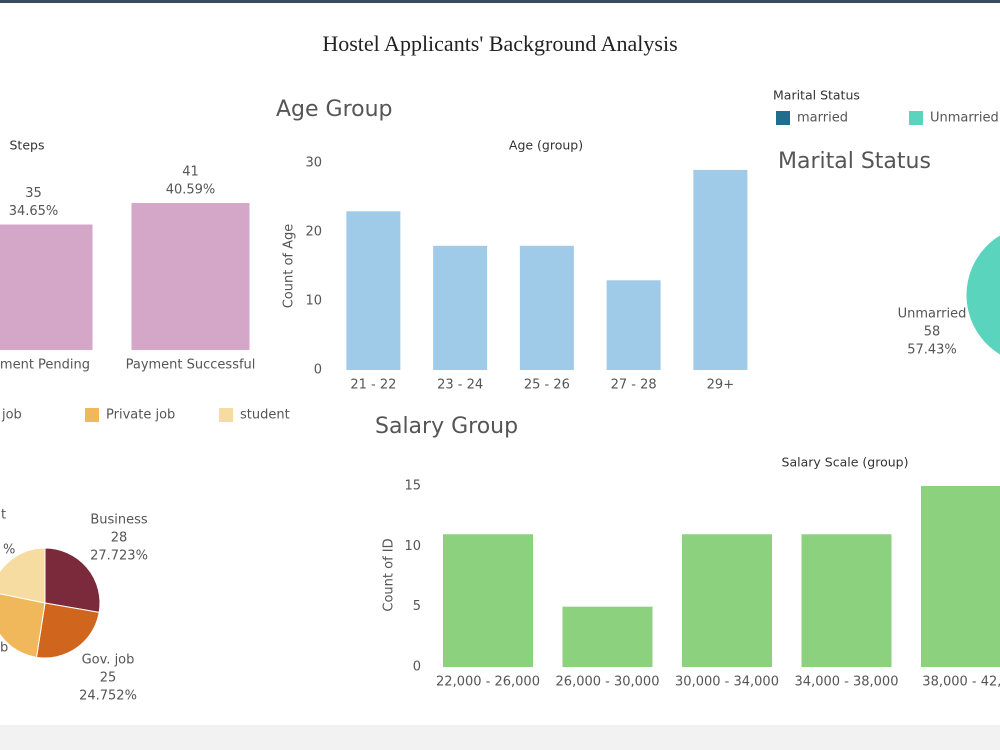 The height and width of the screenshot is (750, 1000). Describe the element at coordinates (265, 415) in the screenshot. I see `legend-label: student` at that location.